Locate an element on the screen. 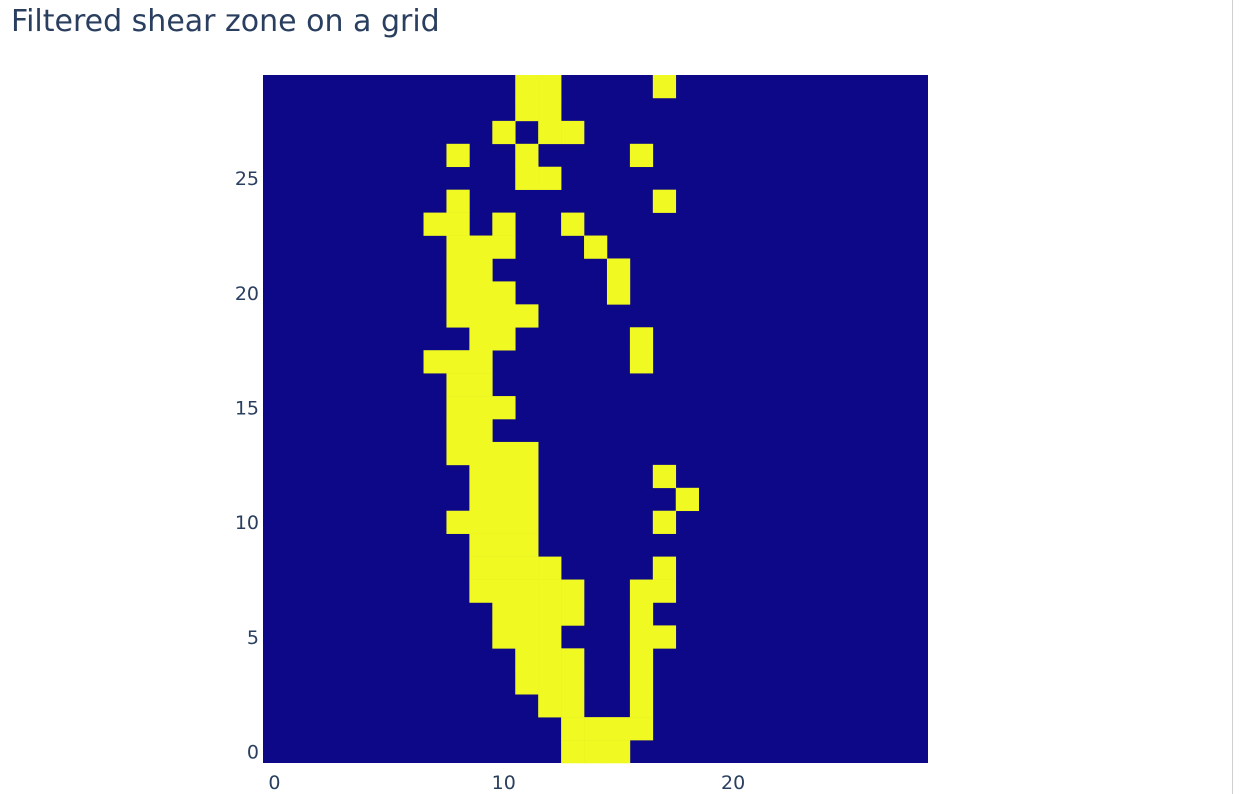 The image size is (1248, 794). x-tick-label: 20 is located at coordinates (733, 783).